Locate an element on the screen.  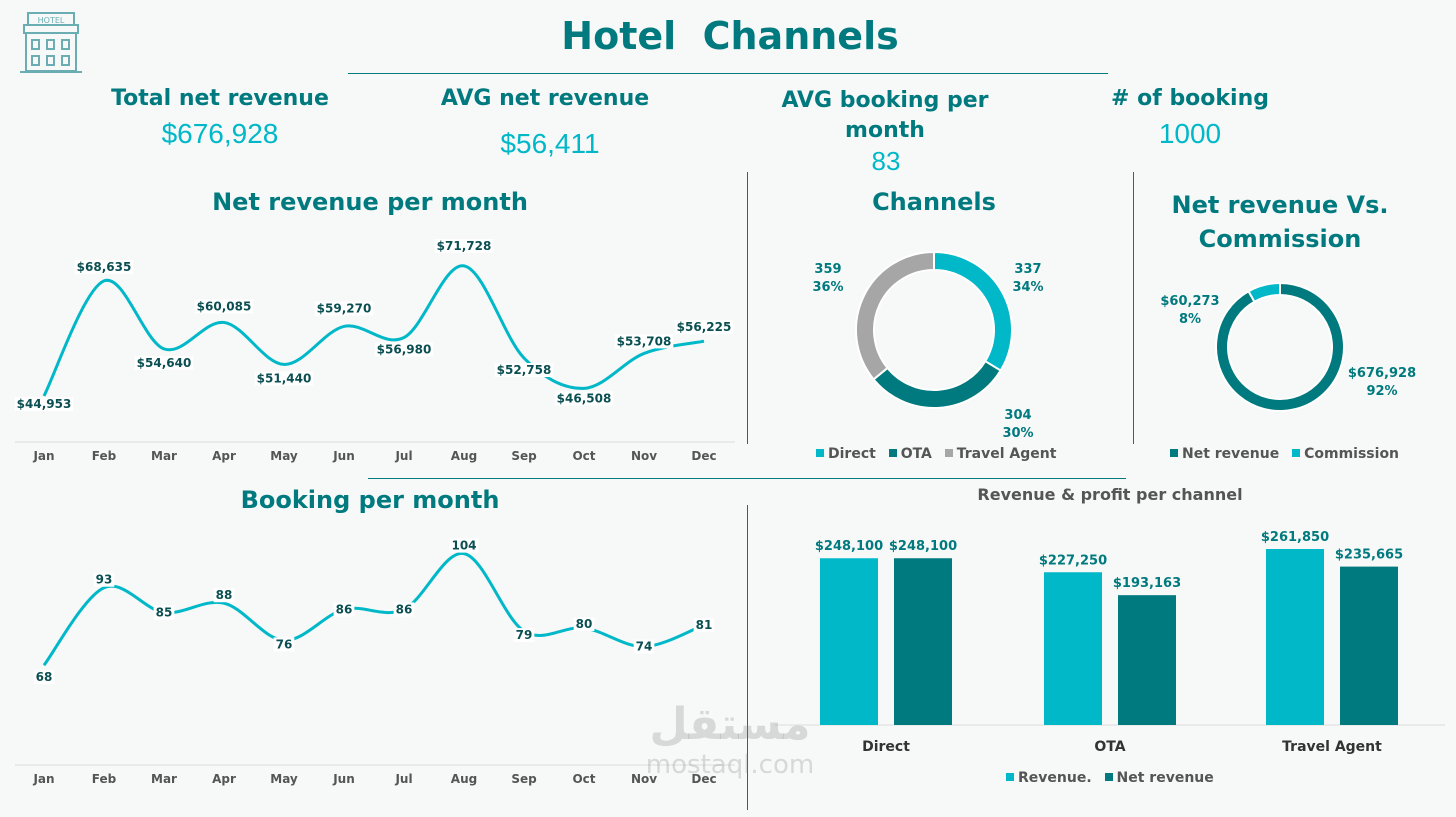
kpi-booking-avg-value: 83 is located at coordinates (886, 161).